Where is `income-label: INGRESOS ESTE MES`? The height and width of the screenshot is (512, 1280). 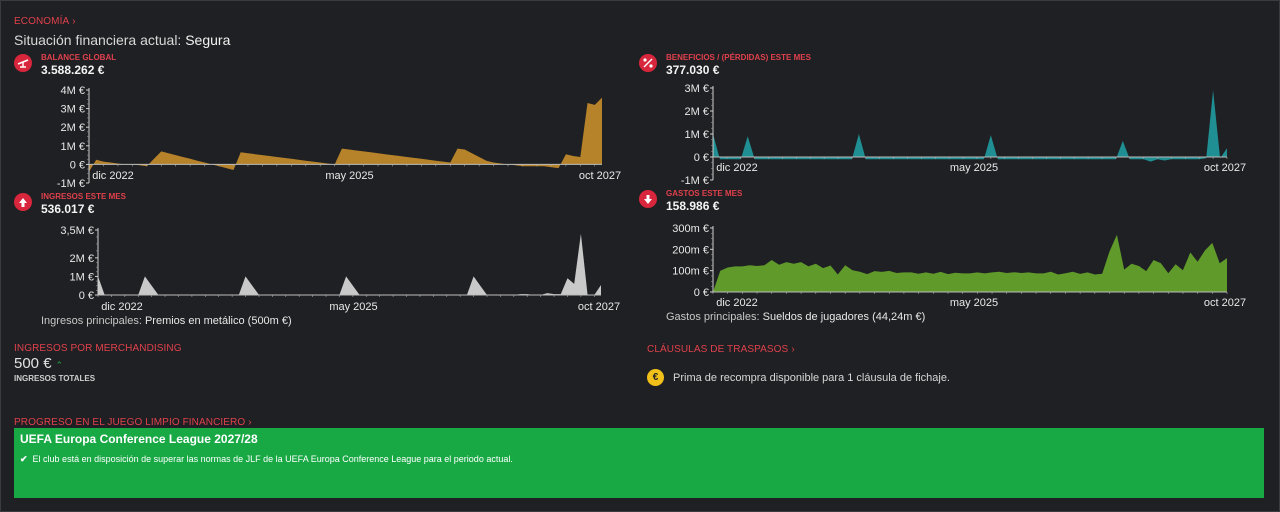 income-label: INGRESOS ESTE MES is located at coordinates (83, 196).